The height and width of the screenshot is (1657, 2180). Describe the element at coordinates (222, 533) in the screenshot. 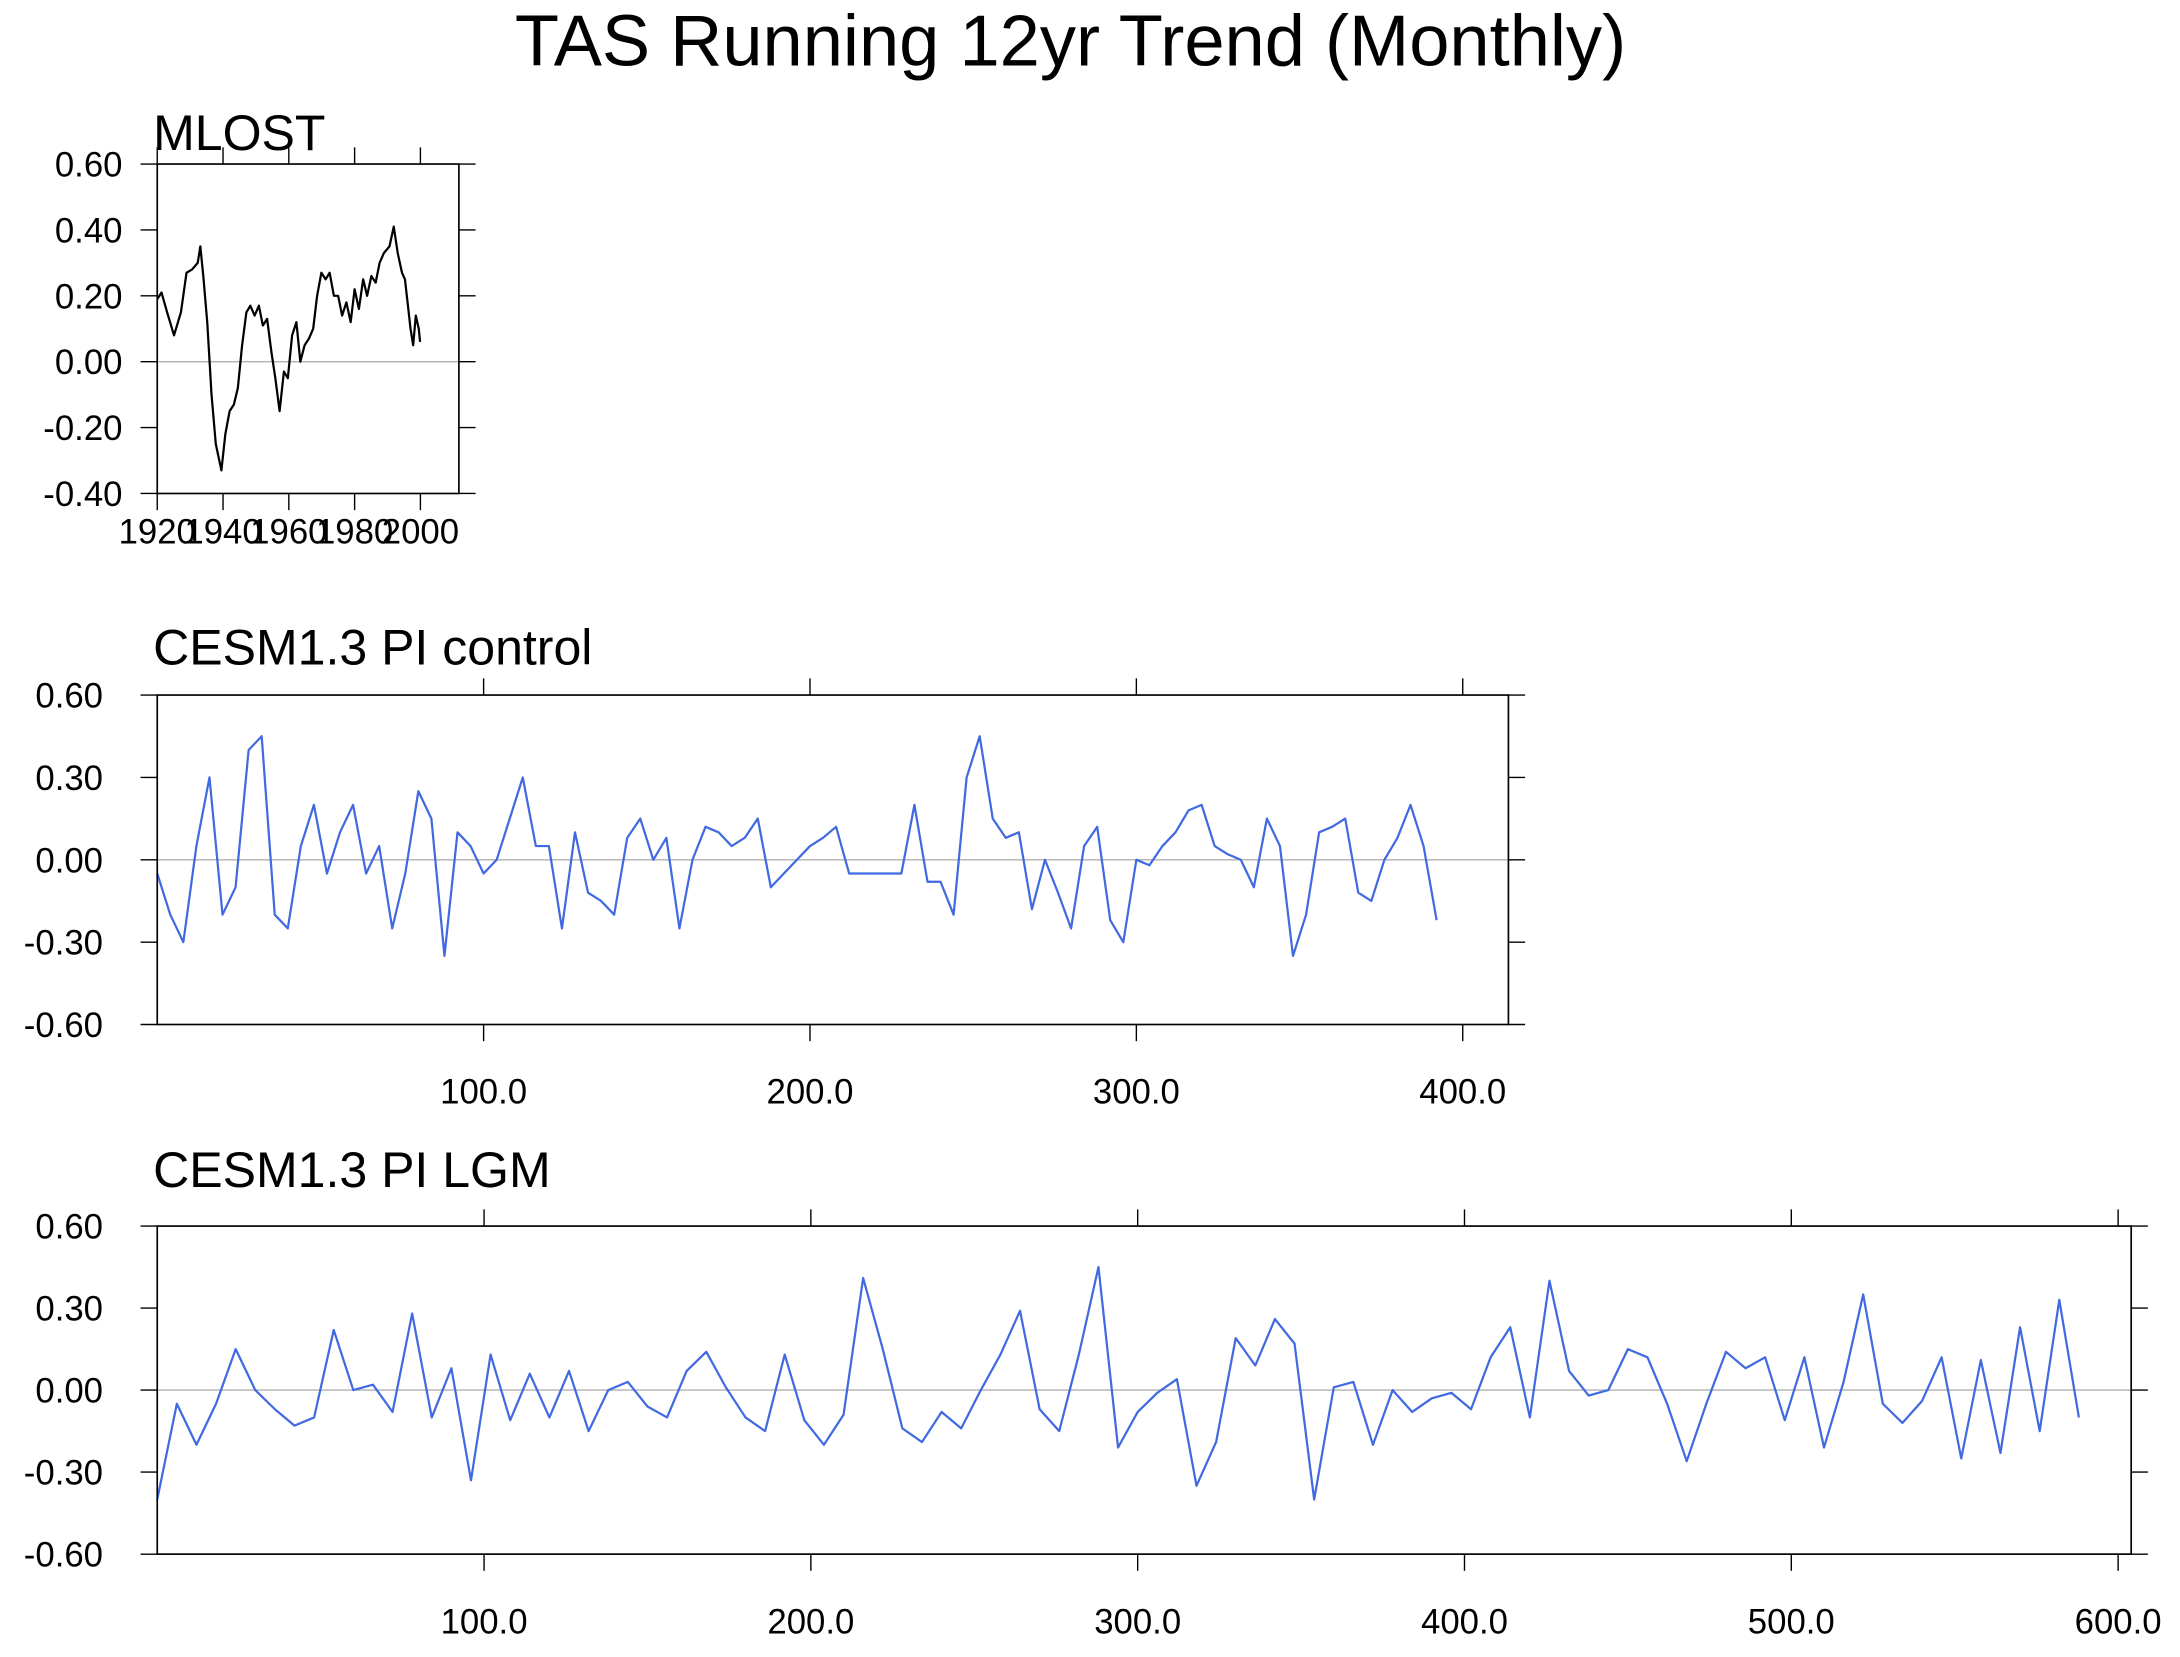

I see `x-tick-label: 1940` at that location.